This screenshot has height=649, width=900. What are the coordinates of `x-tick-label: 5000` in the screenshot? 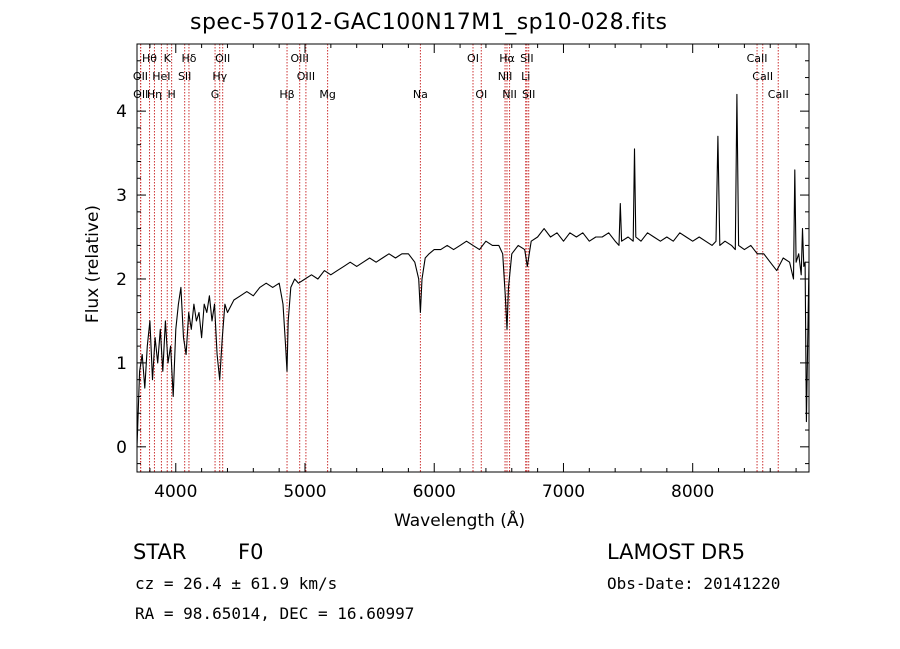 It's located at (304, 492).